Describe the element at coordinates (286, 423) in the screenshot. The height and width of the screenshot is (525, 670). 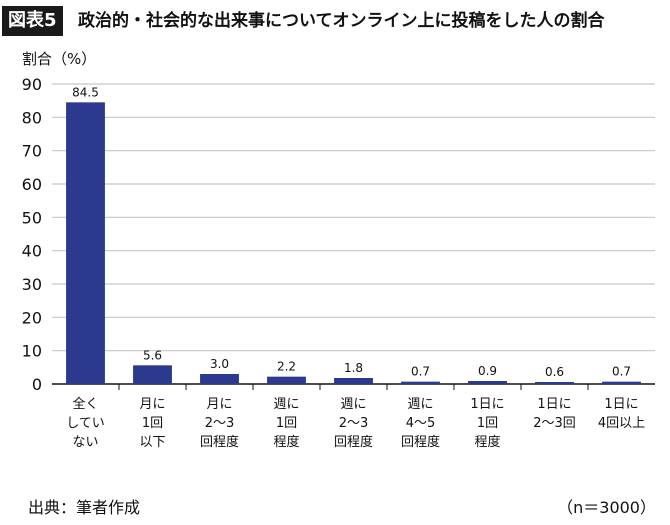
I see `category-label: 週に 1回程度` at that location.